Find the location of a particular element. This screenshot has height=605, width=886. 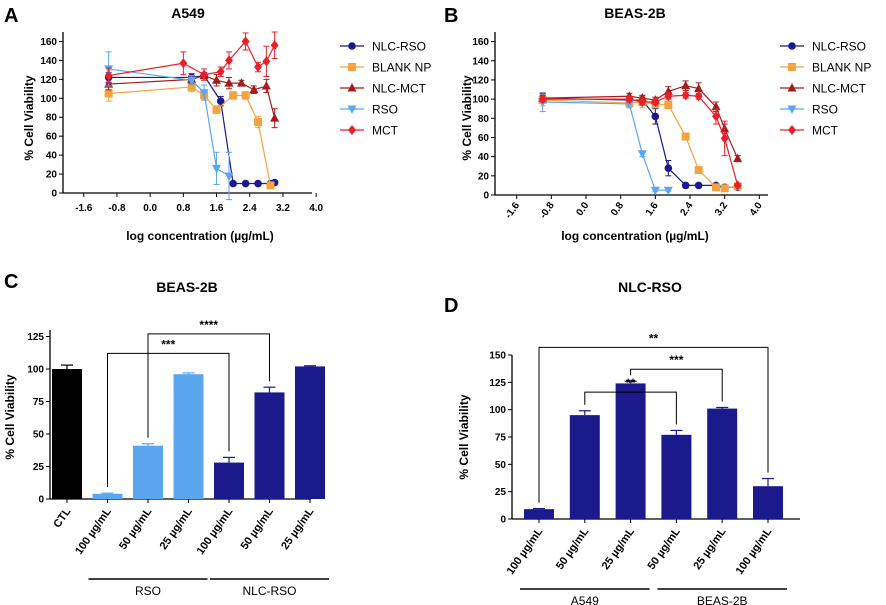

legend-label: RSO is located at coordinates (385, 110).